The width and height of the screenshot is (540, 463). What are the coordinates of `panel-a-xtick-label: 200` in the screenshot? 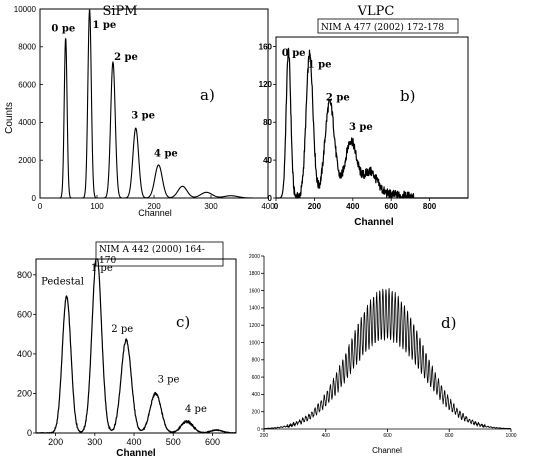 It's located at (154, 206).